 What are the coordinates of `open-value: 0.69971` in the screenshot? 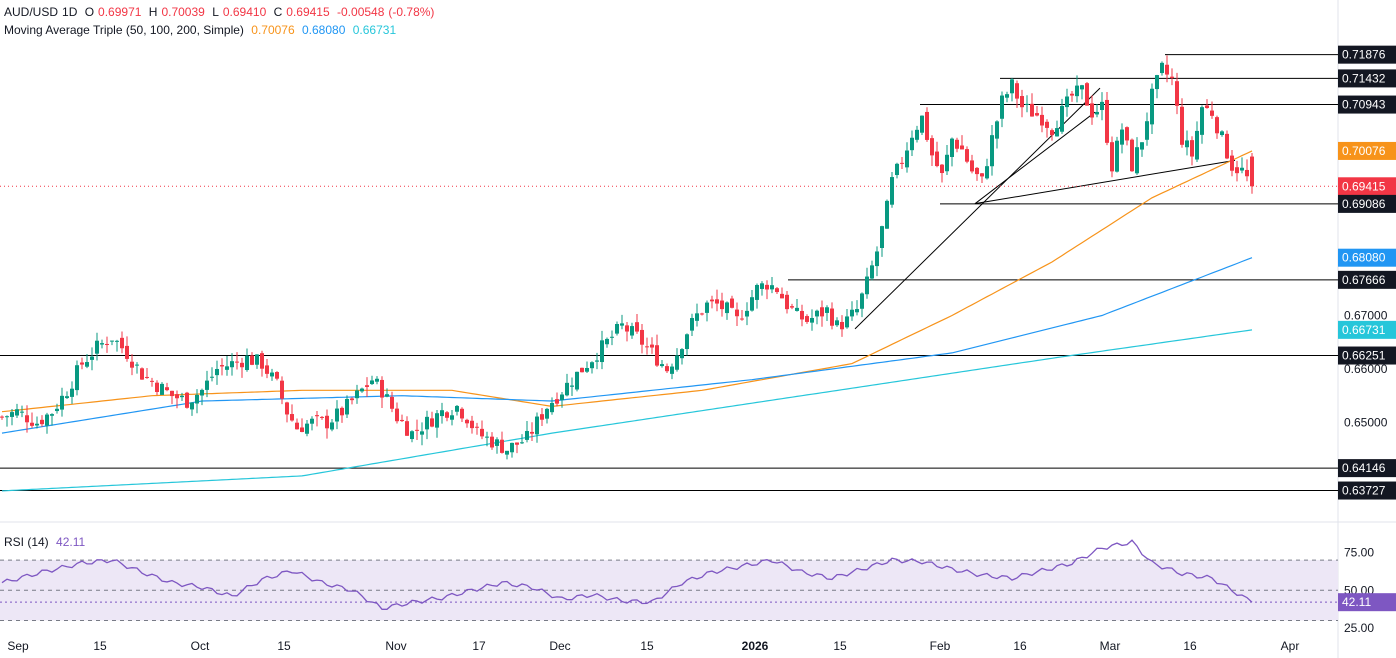 It's located at (120, 12).